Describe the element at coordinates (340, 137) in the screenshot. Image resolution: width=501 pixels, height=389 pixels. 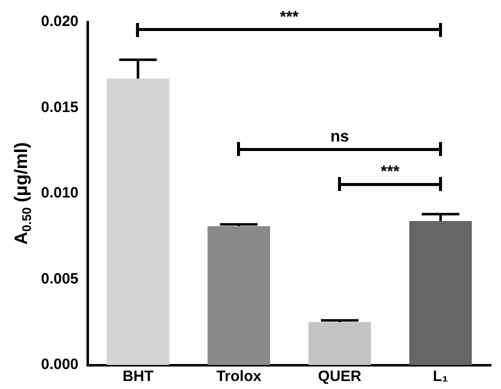
I see `annotation: ns` at that location.